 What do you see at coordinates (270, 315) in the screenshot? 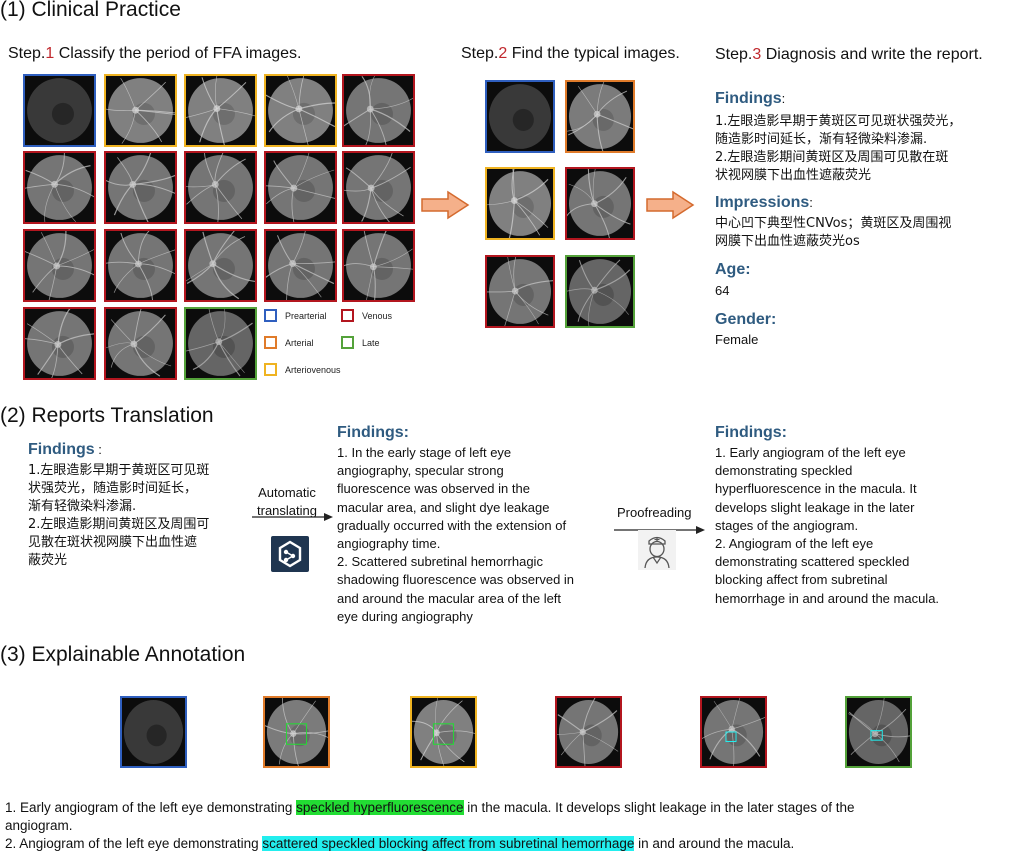
I see `legend-swatch-prearterial` at bounding box center [270, 315].